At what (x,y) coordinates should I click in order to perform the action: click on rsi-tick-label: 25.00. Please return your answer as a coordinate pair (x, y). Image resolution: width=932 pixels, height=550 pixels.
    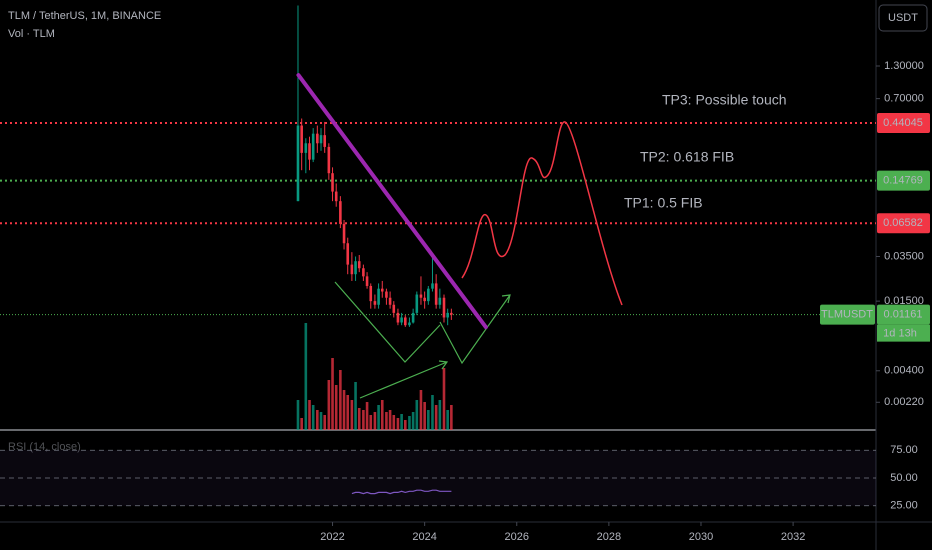
    Looking at the image, I should click on (904, 506).